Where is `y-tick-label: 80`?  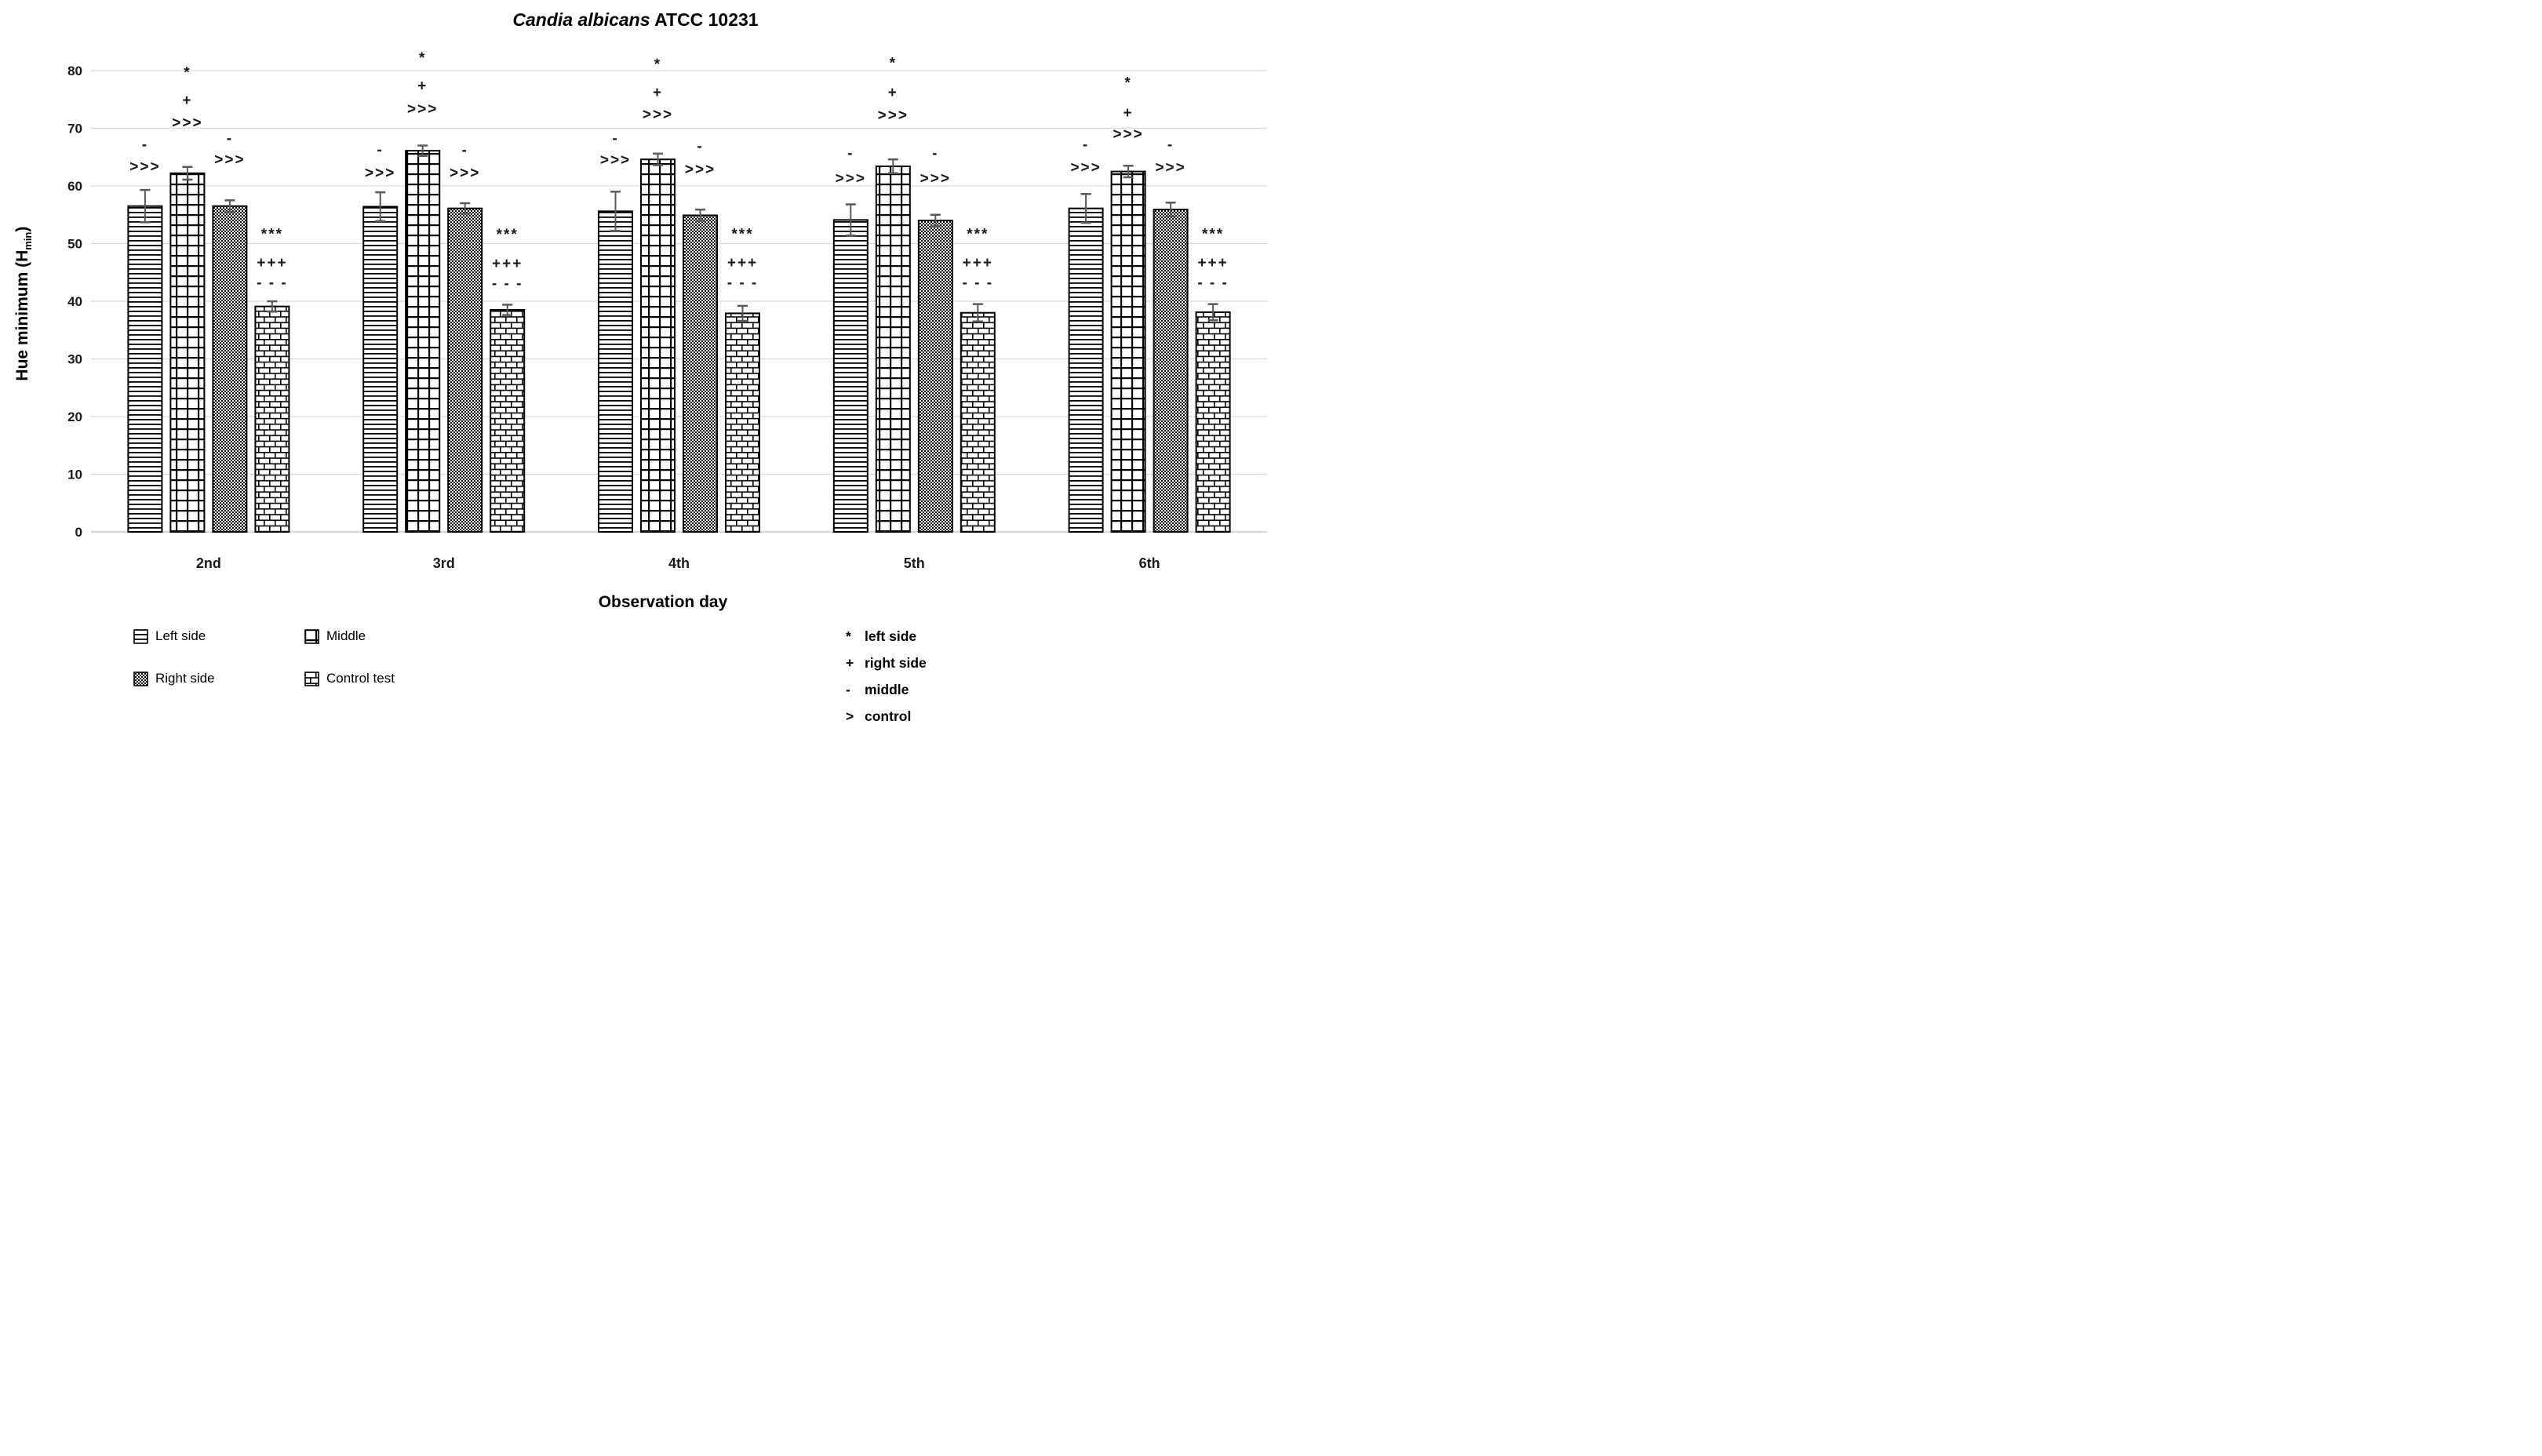 y-tick-label: 80 is located at coordinates (74, 71).